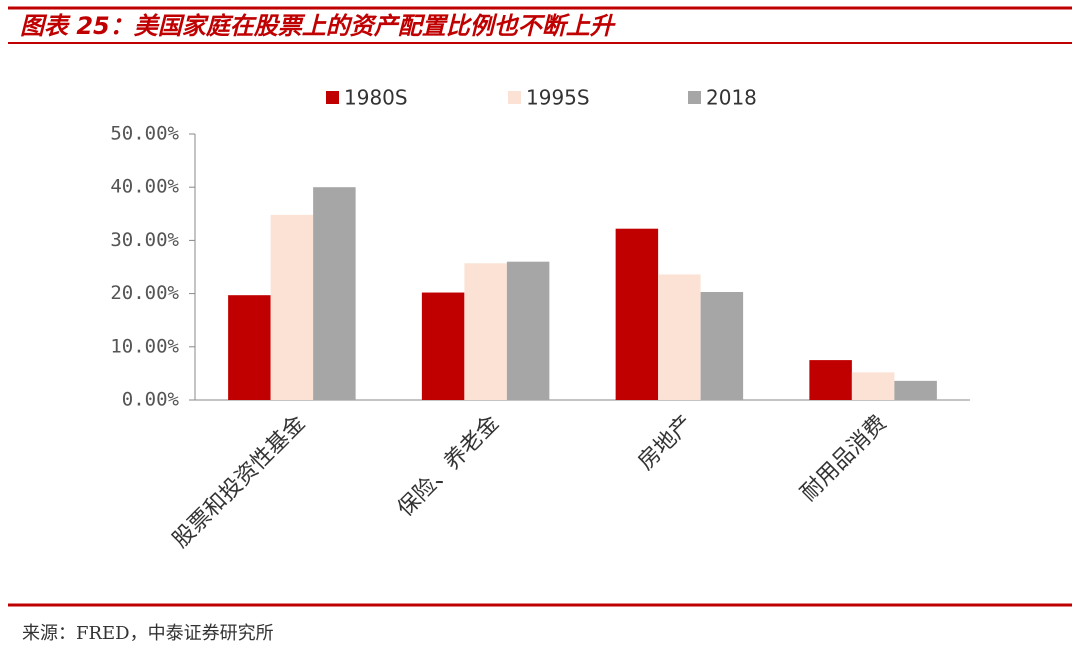 The image size is (1080, 650). I want to click on x-tick-label: 房地产, so click(666, 443).